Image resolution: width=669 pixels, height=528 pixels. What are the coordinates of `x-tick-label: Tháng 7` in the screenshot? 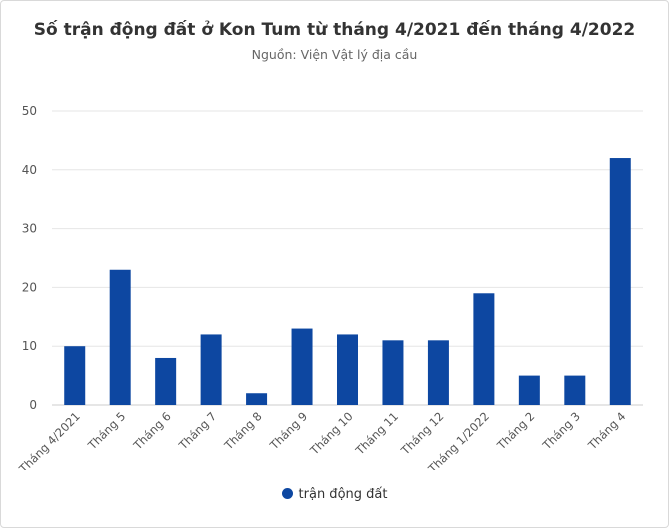 It's located at (197, 431).